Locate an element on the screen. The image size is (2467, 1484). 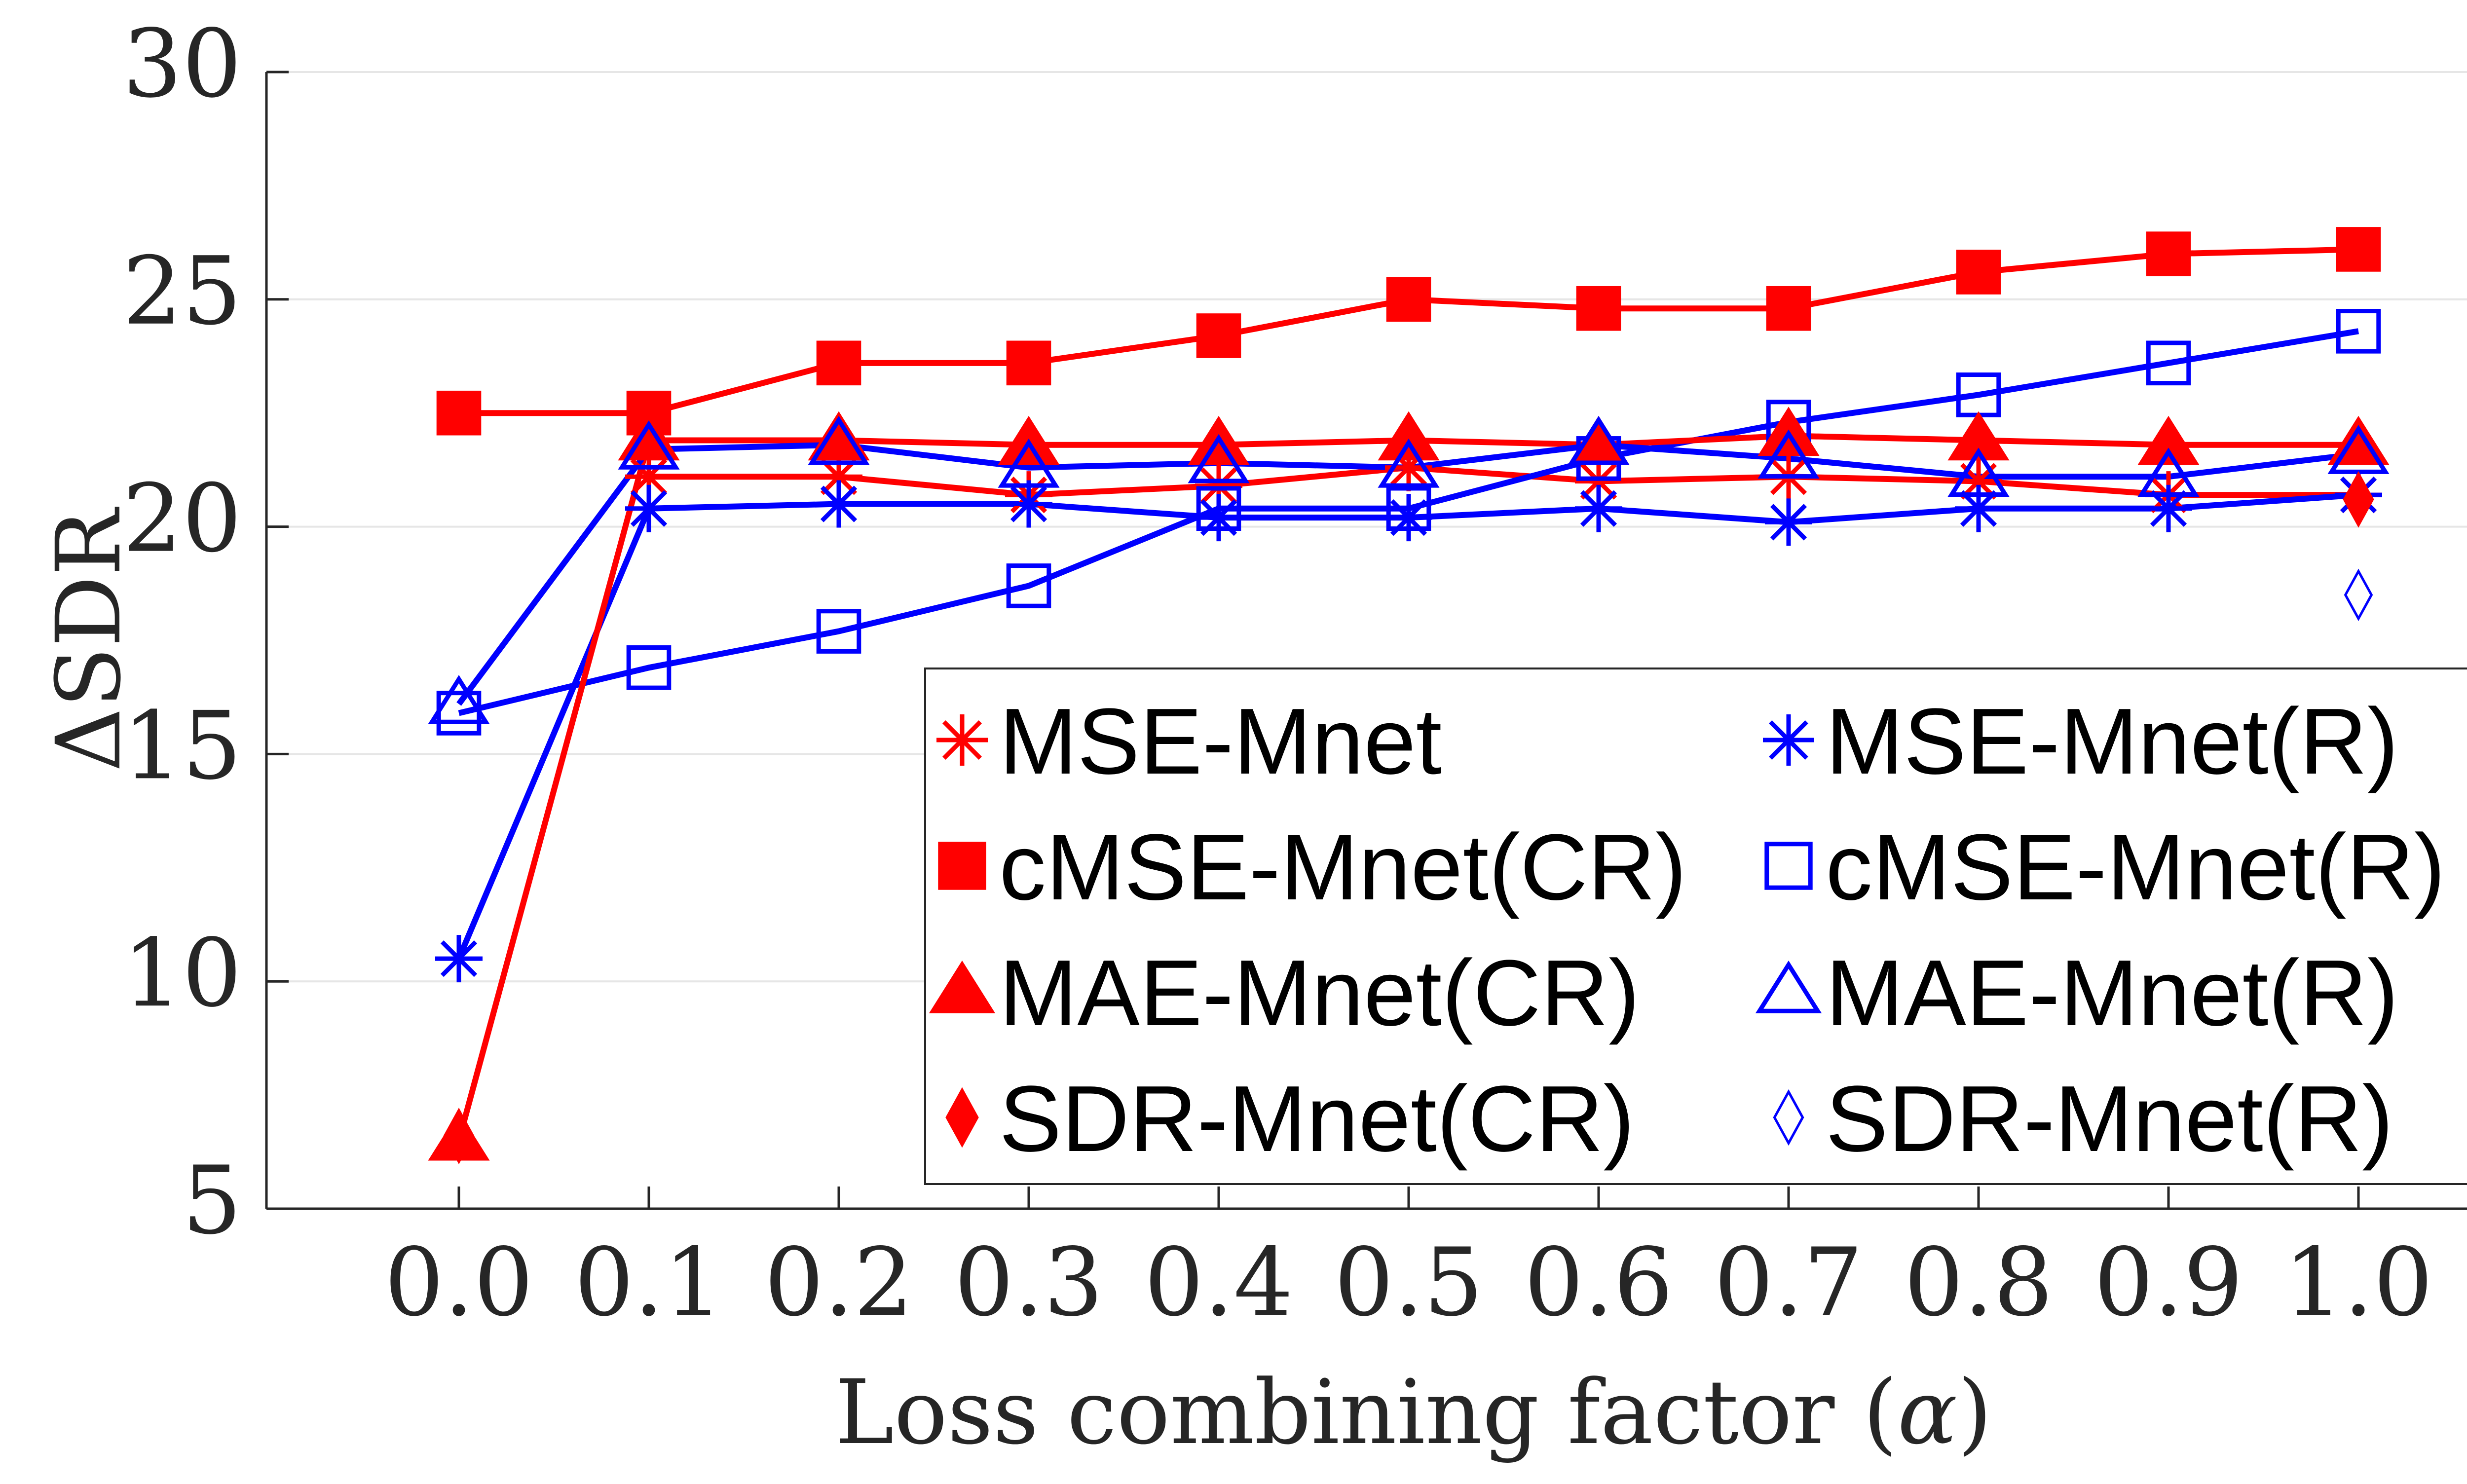
x-tick-label: 1.0 is located at coordinates (2358, 1282).